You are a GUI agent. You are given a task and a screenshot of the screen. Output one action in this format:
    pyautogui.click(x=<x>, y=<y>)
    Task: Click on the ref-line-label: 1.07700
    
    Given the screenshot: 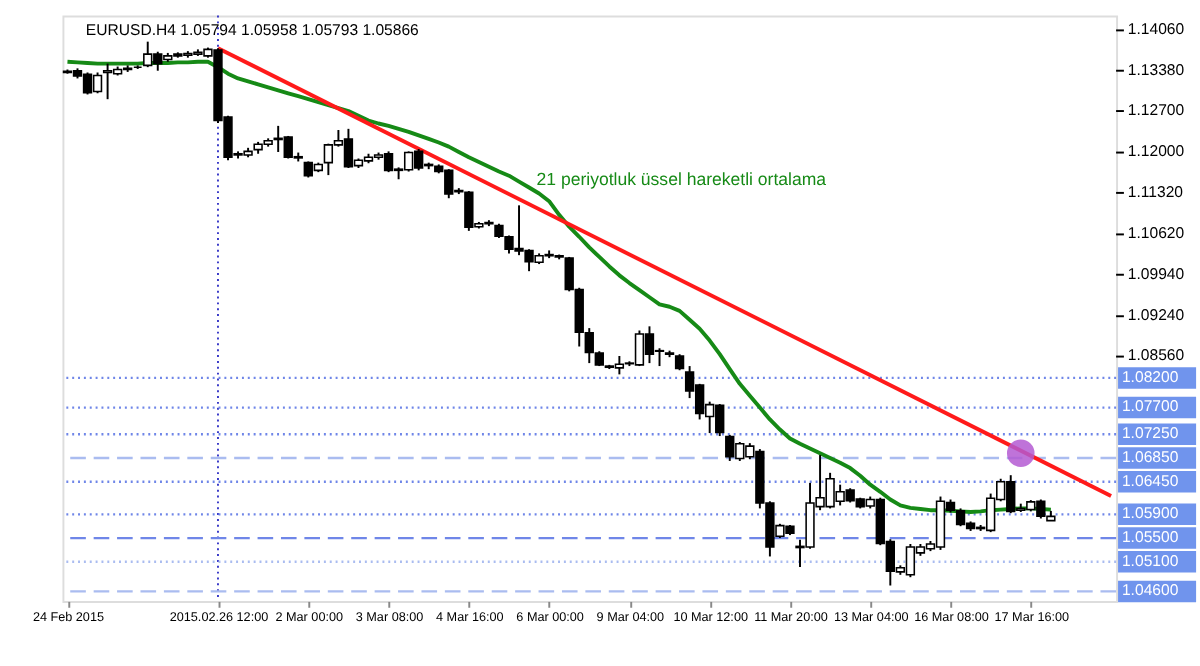 What is the action you would take?
    pyautogui.click(x=1150, y=406)
    